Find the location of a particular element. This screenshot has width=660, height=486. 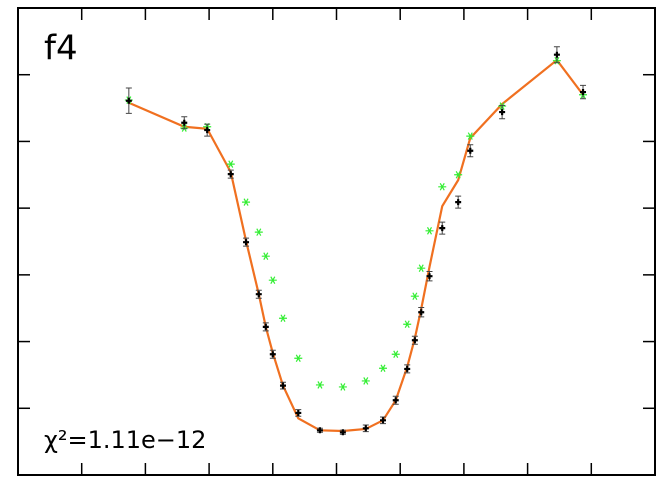

panel-label: f4 is located at coordinates (61, 49).